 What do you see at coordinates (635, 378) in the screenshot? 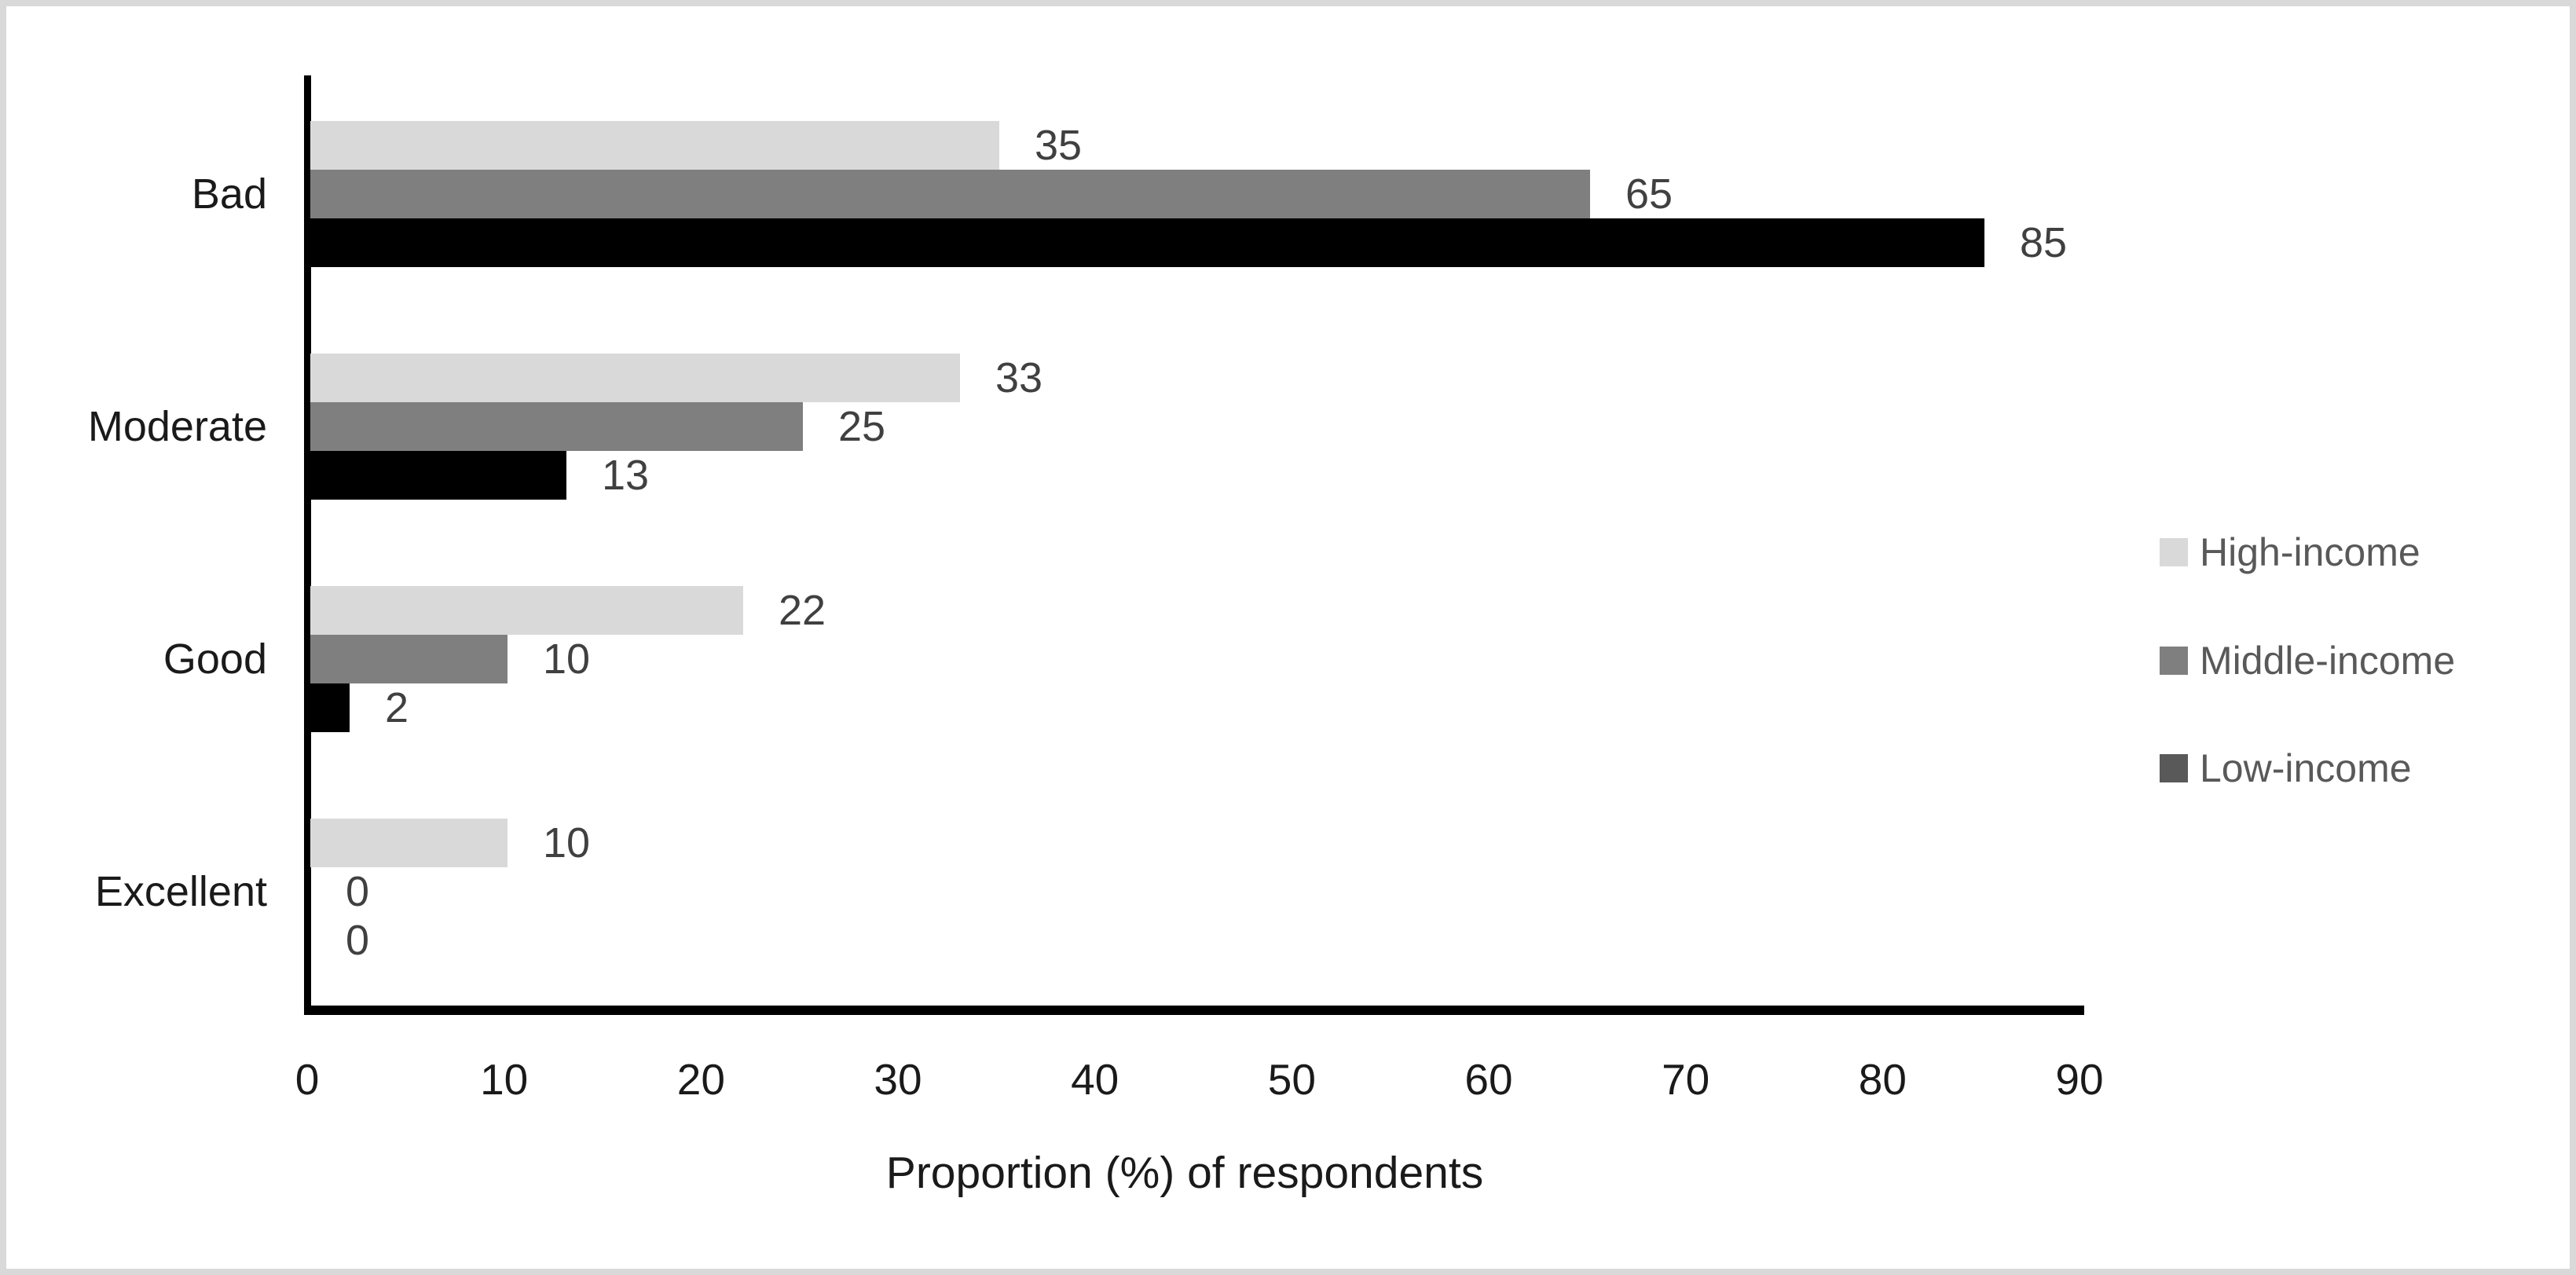
I see `bar-high-income-moderate` at bounding box center [635, 378].